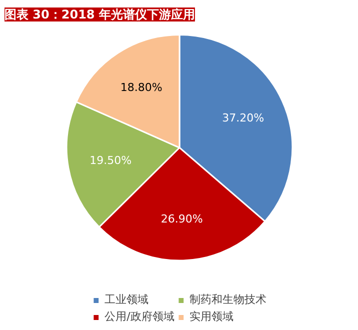 The image size is (358, 330). I want to click on data-label: 26.90%, so click(181, 219).